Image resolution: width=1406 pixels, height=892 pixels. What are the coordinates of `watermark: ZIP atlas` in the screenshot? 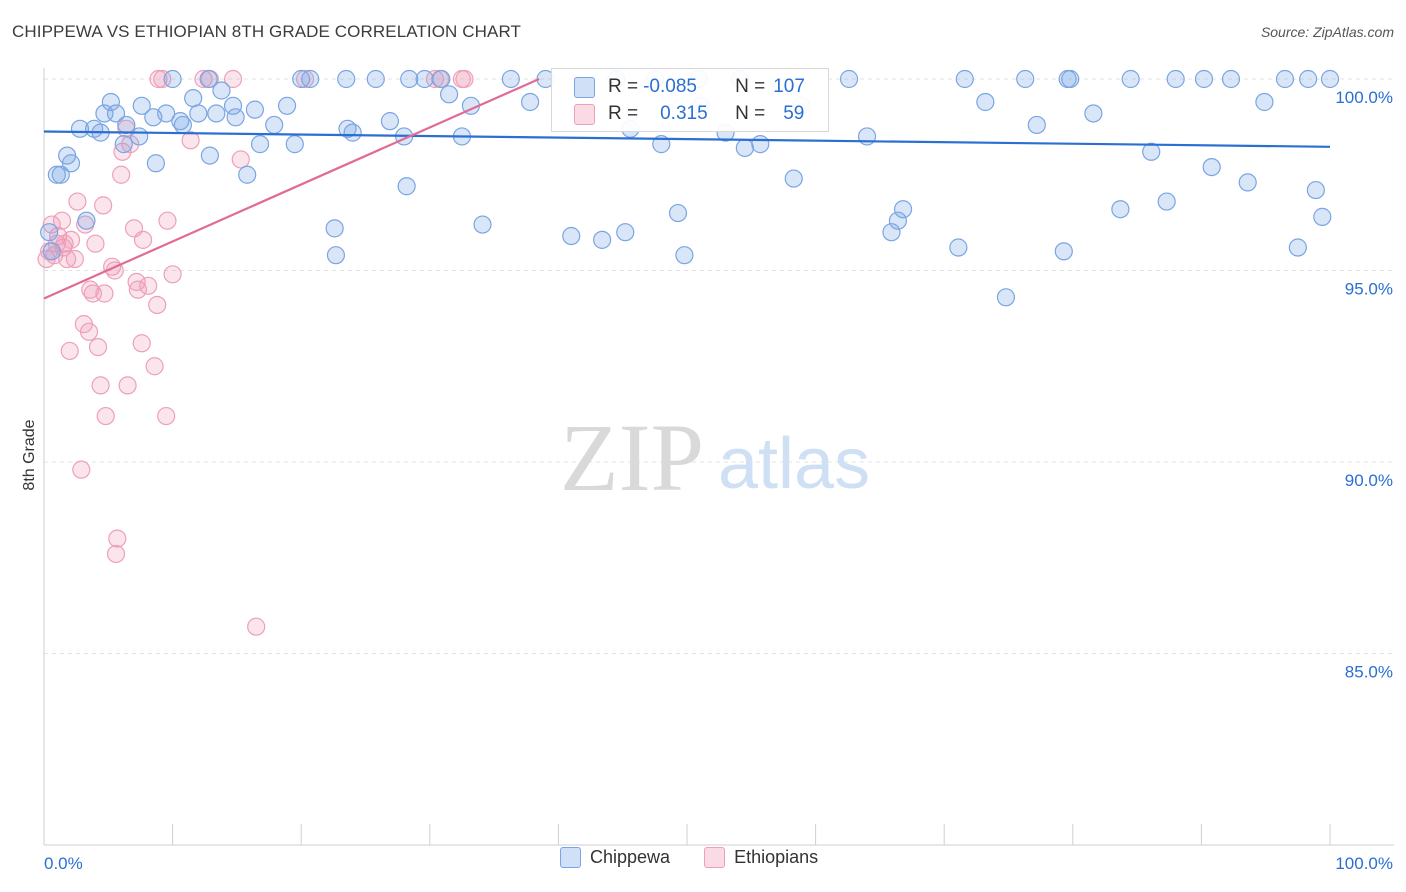 It's located at (715, 457).